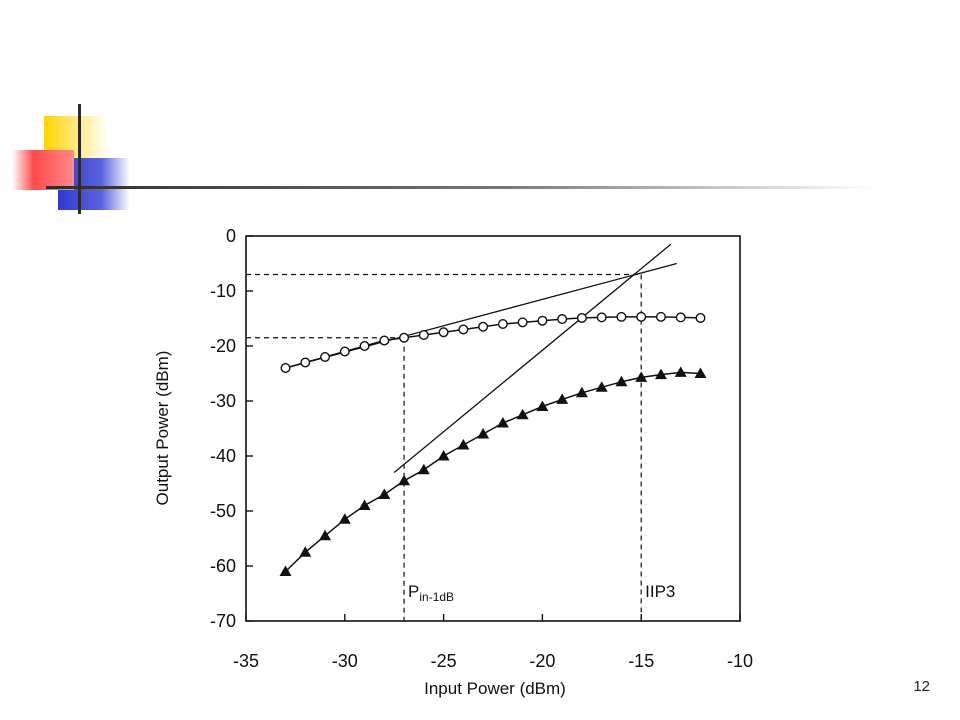 This screenshot has height=720, width=960. Describe the element at coordinates (740, 661) in the screenshot. I see `x-tick-label: -10` at that location.